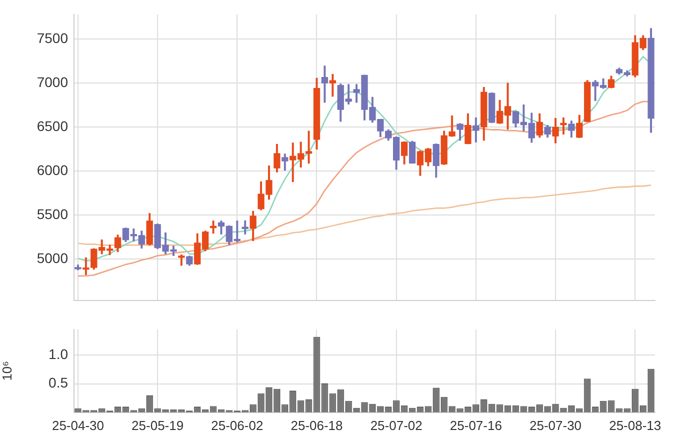  I want to click on y-tick-label: 6500, so click(52, 126).